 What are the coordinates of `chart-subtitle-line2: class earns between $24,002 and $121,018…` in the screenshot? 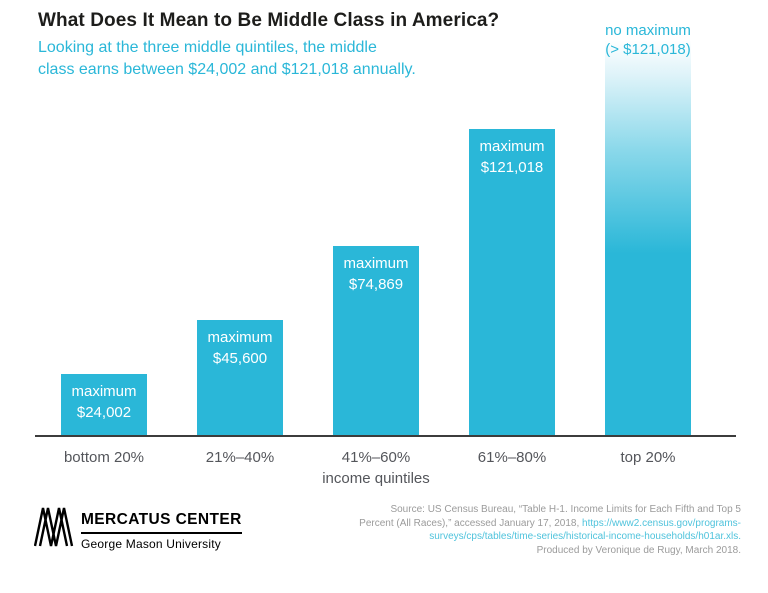 It's located at (227, 69).